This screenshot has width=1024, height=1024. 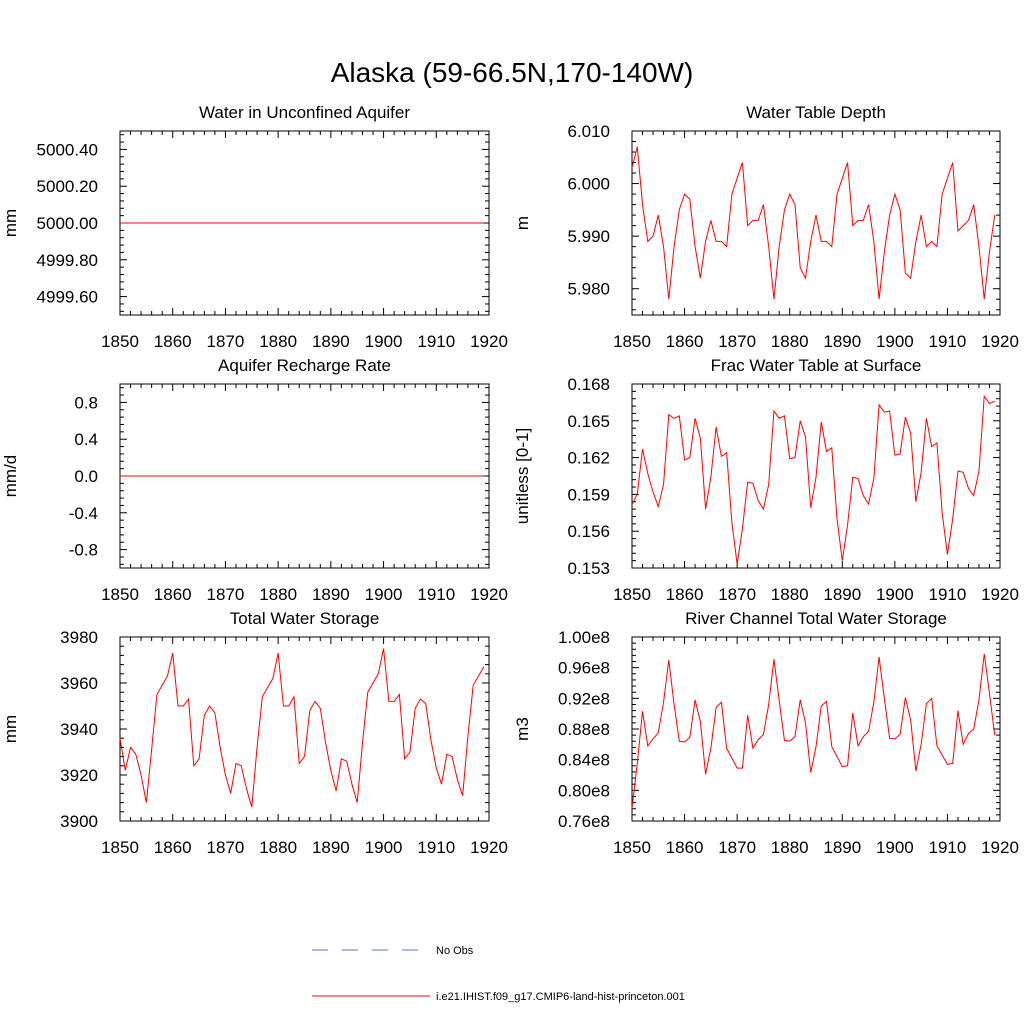 What do you see at coordinates (522, 729) in the screenshot?
I see `y-axis-label: m3` at bounding box center [522, 729].